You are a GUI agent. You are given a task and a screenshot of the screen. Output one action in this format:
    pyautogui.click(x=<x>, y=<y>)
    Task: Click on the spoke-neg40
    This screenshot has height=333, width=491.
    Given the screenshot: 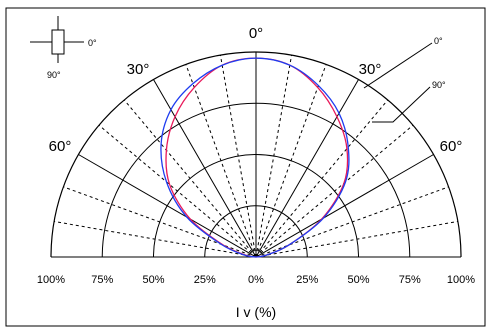 What is the action you would take?
    pyautogui.click(x=190, y=178)
    